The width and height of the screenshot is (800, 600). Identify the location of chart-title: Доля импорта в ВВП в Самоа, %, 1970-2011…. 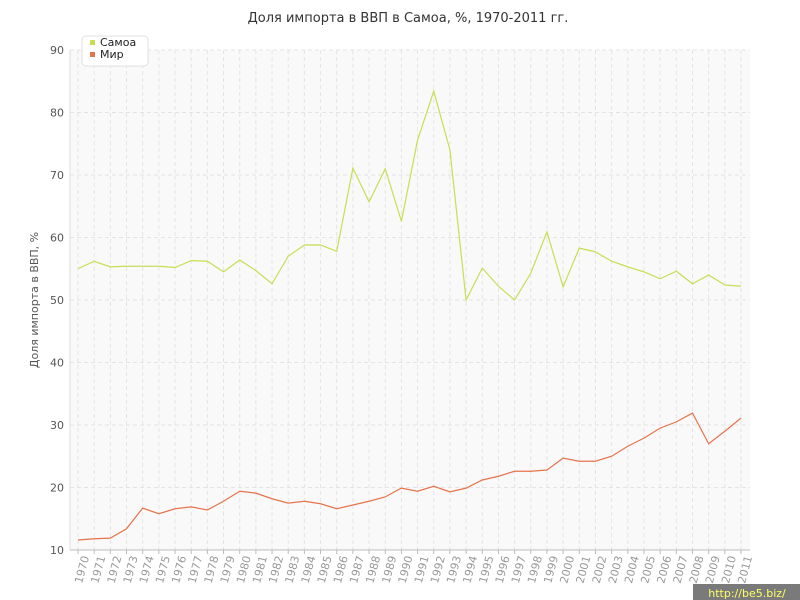
(408, 18).